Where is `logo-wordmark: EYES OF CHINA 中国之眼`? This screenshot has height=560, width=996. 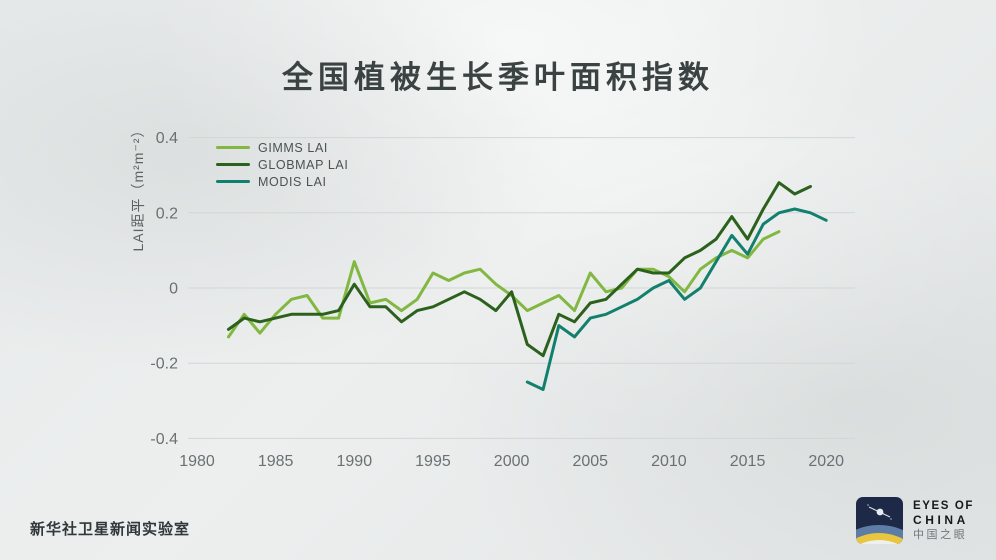 logo-wordmark: EYES OF CHINA 中国之眼 is located at coordinates (943, 521).